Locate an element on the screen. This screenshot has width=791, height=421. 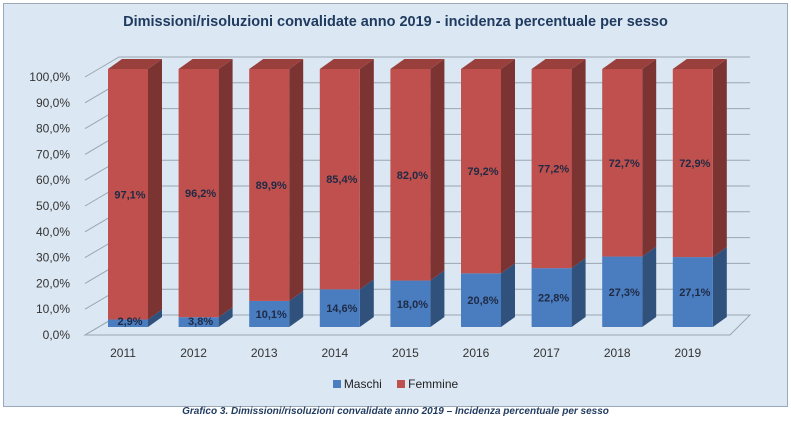
data-label: 3,8% is located at coordinates (200, 322).